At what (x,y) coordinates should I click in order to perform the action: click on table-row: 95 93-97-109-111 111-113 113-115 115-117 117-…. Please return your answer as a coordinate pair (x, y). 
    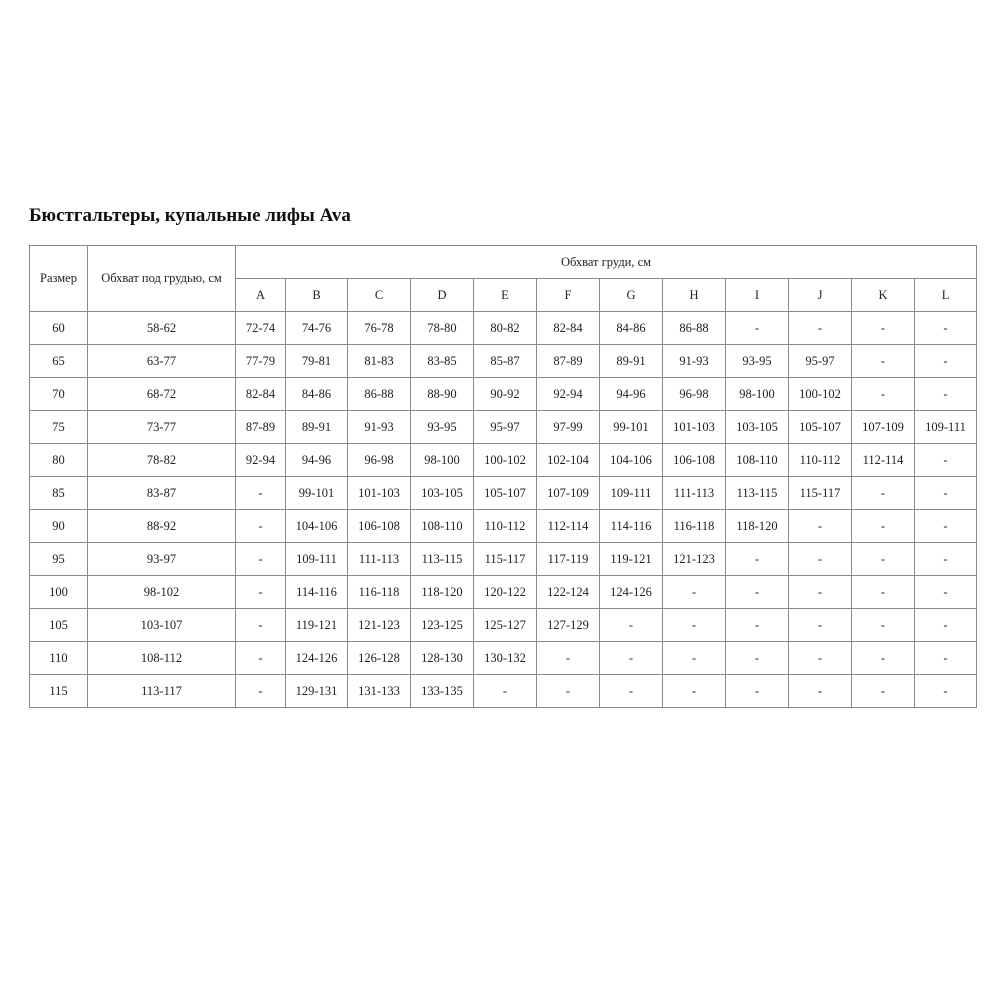
    Looking at the image, I should click on (503, 559).